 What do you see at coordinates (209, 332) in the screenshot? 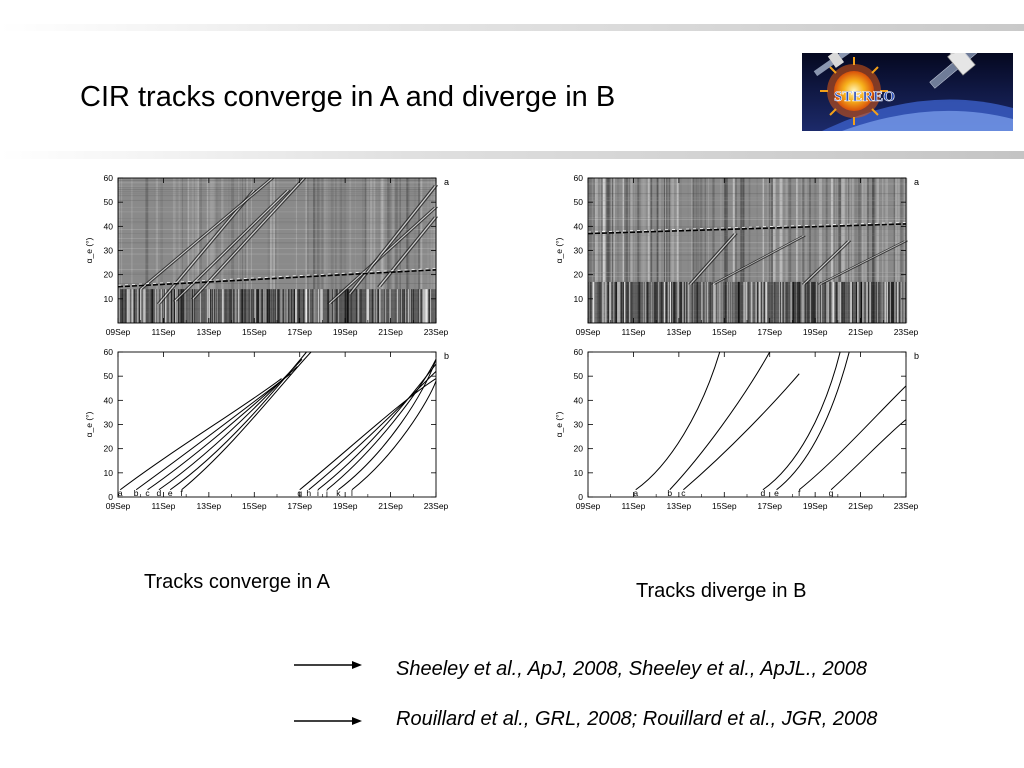
I see `x-tick-label: 13Sep` at bounding box center [209, 332].